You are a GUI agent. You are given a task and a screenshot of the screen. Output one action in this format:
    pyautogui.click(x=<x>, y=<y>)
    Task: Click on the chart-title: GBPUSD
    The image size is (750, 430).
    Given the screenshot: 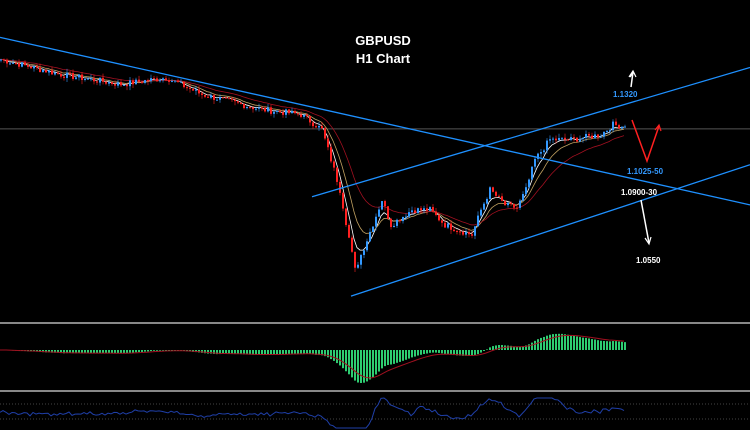 What is the action you would take?
    pyautogui.click(x=383, y=40)
    